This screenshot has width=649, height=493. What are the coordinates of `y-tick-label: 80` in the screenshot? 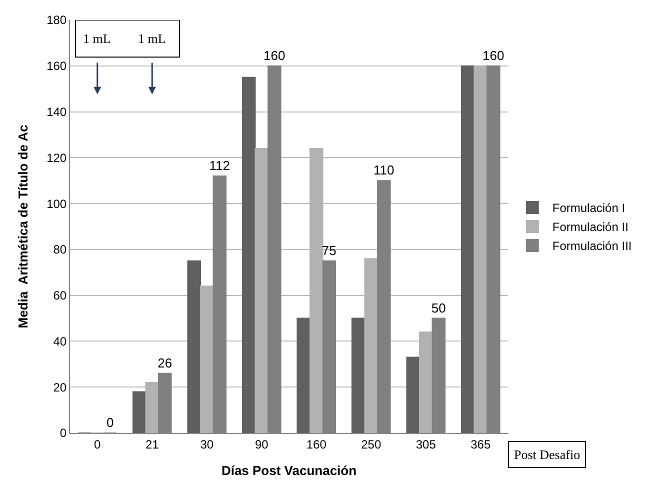 It's located at (60, 249).